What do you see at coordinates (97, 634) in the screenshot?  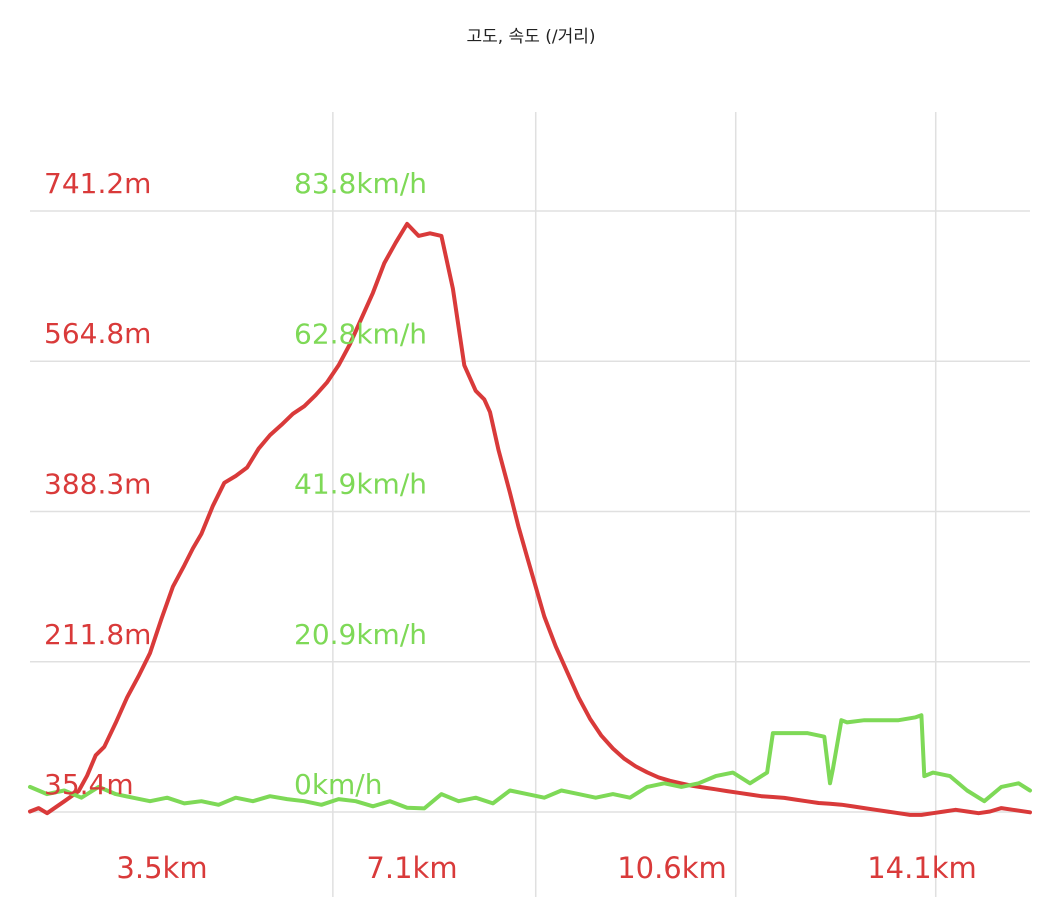 I see `altitude-tick-label: 211.8m` at bounding box center [97, 634].